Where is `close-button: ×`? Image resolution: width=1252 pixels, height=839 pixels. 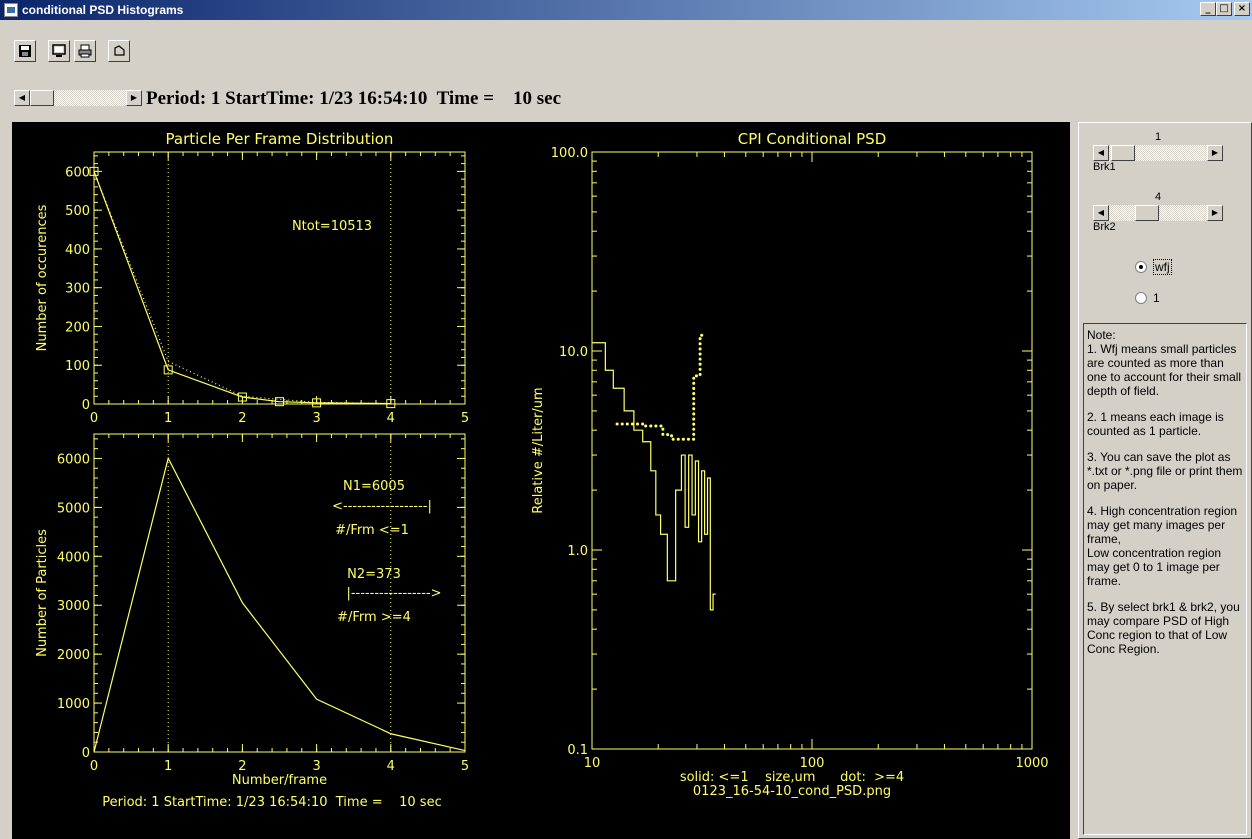
close-button: × is located at coordinates (1242, 9).